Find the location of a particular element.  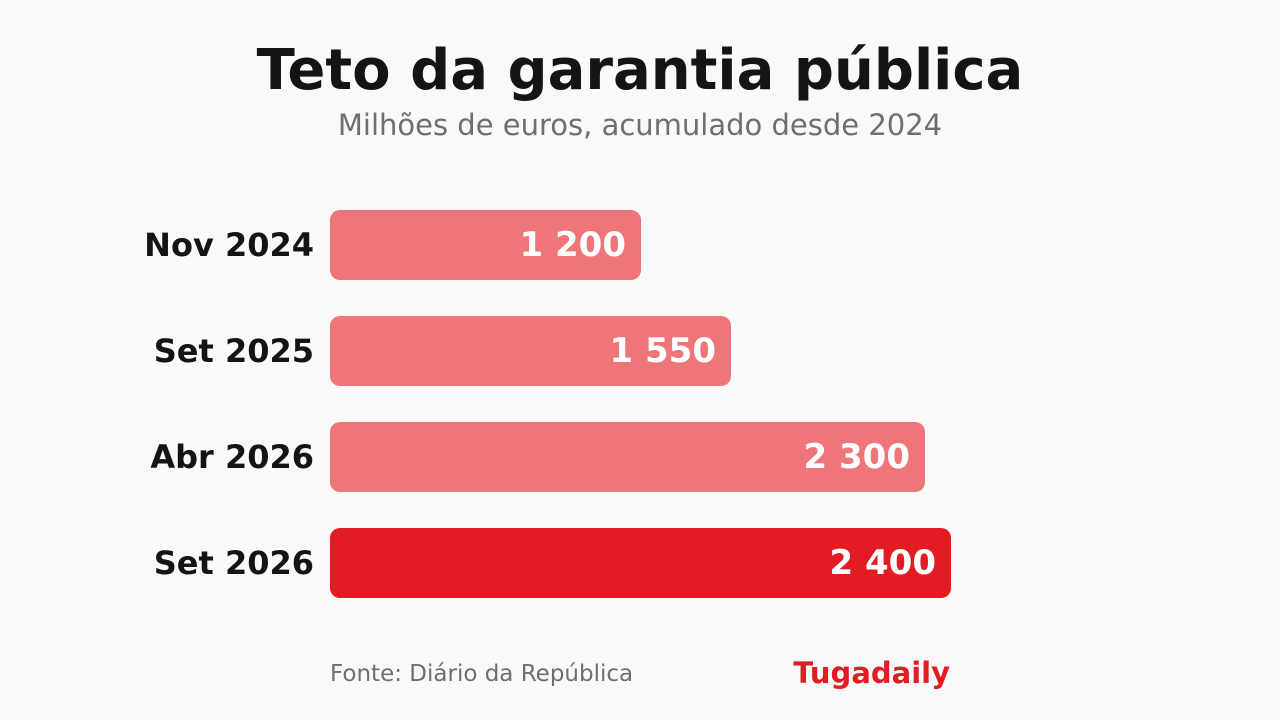

bar-row: Set 2026 2 400 is located at coordinates (640, 563).